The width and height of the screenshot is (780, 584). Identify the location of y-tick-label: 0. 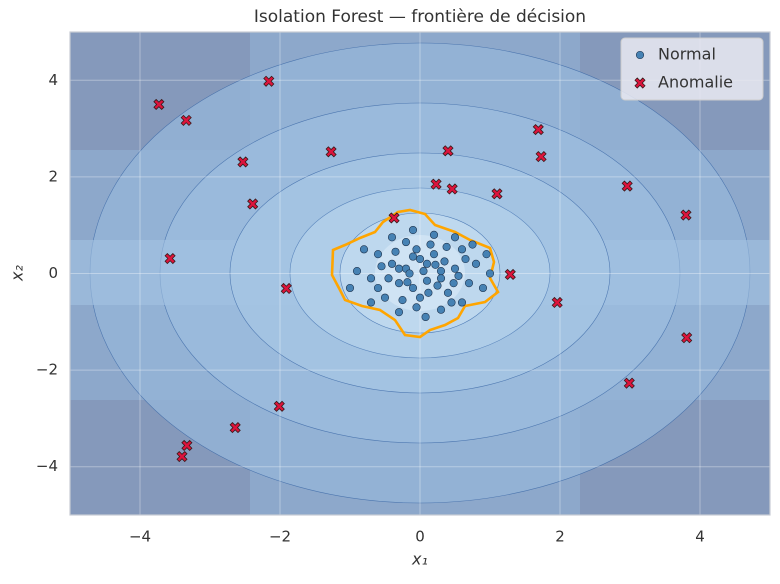
(53, 273).